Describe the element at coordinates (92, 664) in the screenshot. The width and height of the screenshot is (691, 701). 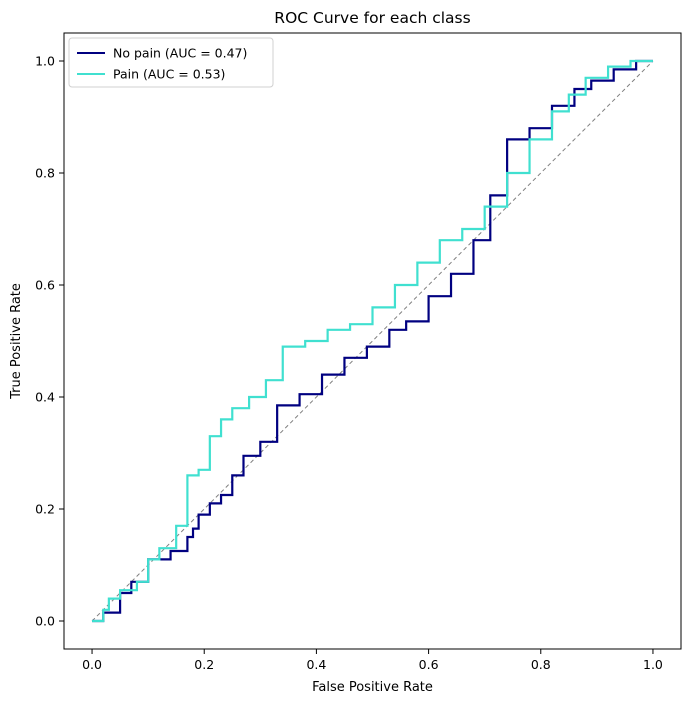
I see `x-tick-label: 0.0` at that location.